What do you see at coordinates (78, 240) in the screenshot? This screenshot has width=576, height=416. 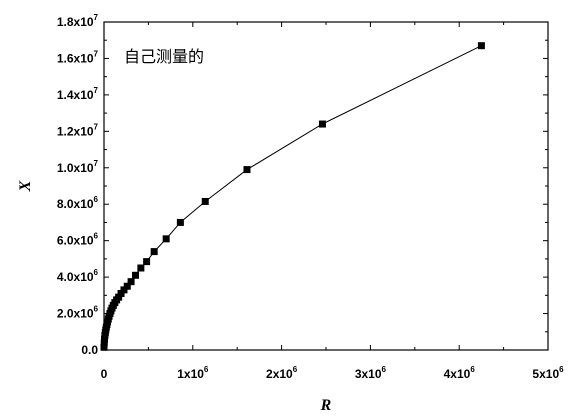 I see `y-tick-label: 6.0x10⁶` at bounding box center [78, 240].